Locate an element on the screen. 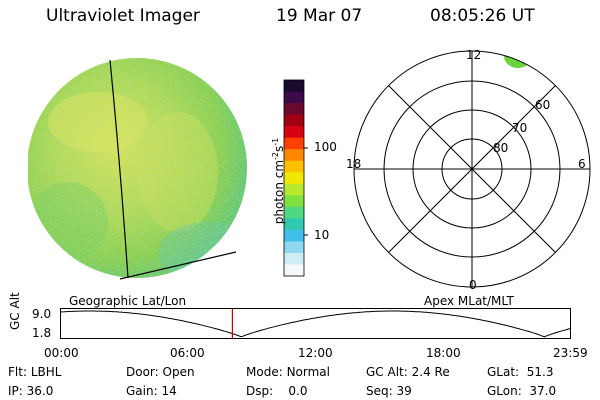 Image resolution: width=600 pixels, height=400 pixels. status-door: Door: Open is located at coordinates (160, 372).